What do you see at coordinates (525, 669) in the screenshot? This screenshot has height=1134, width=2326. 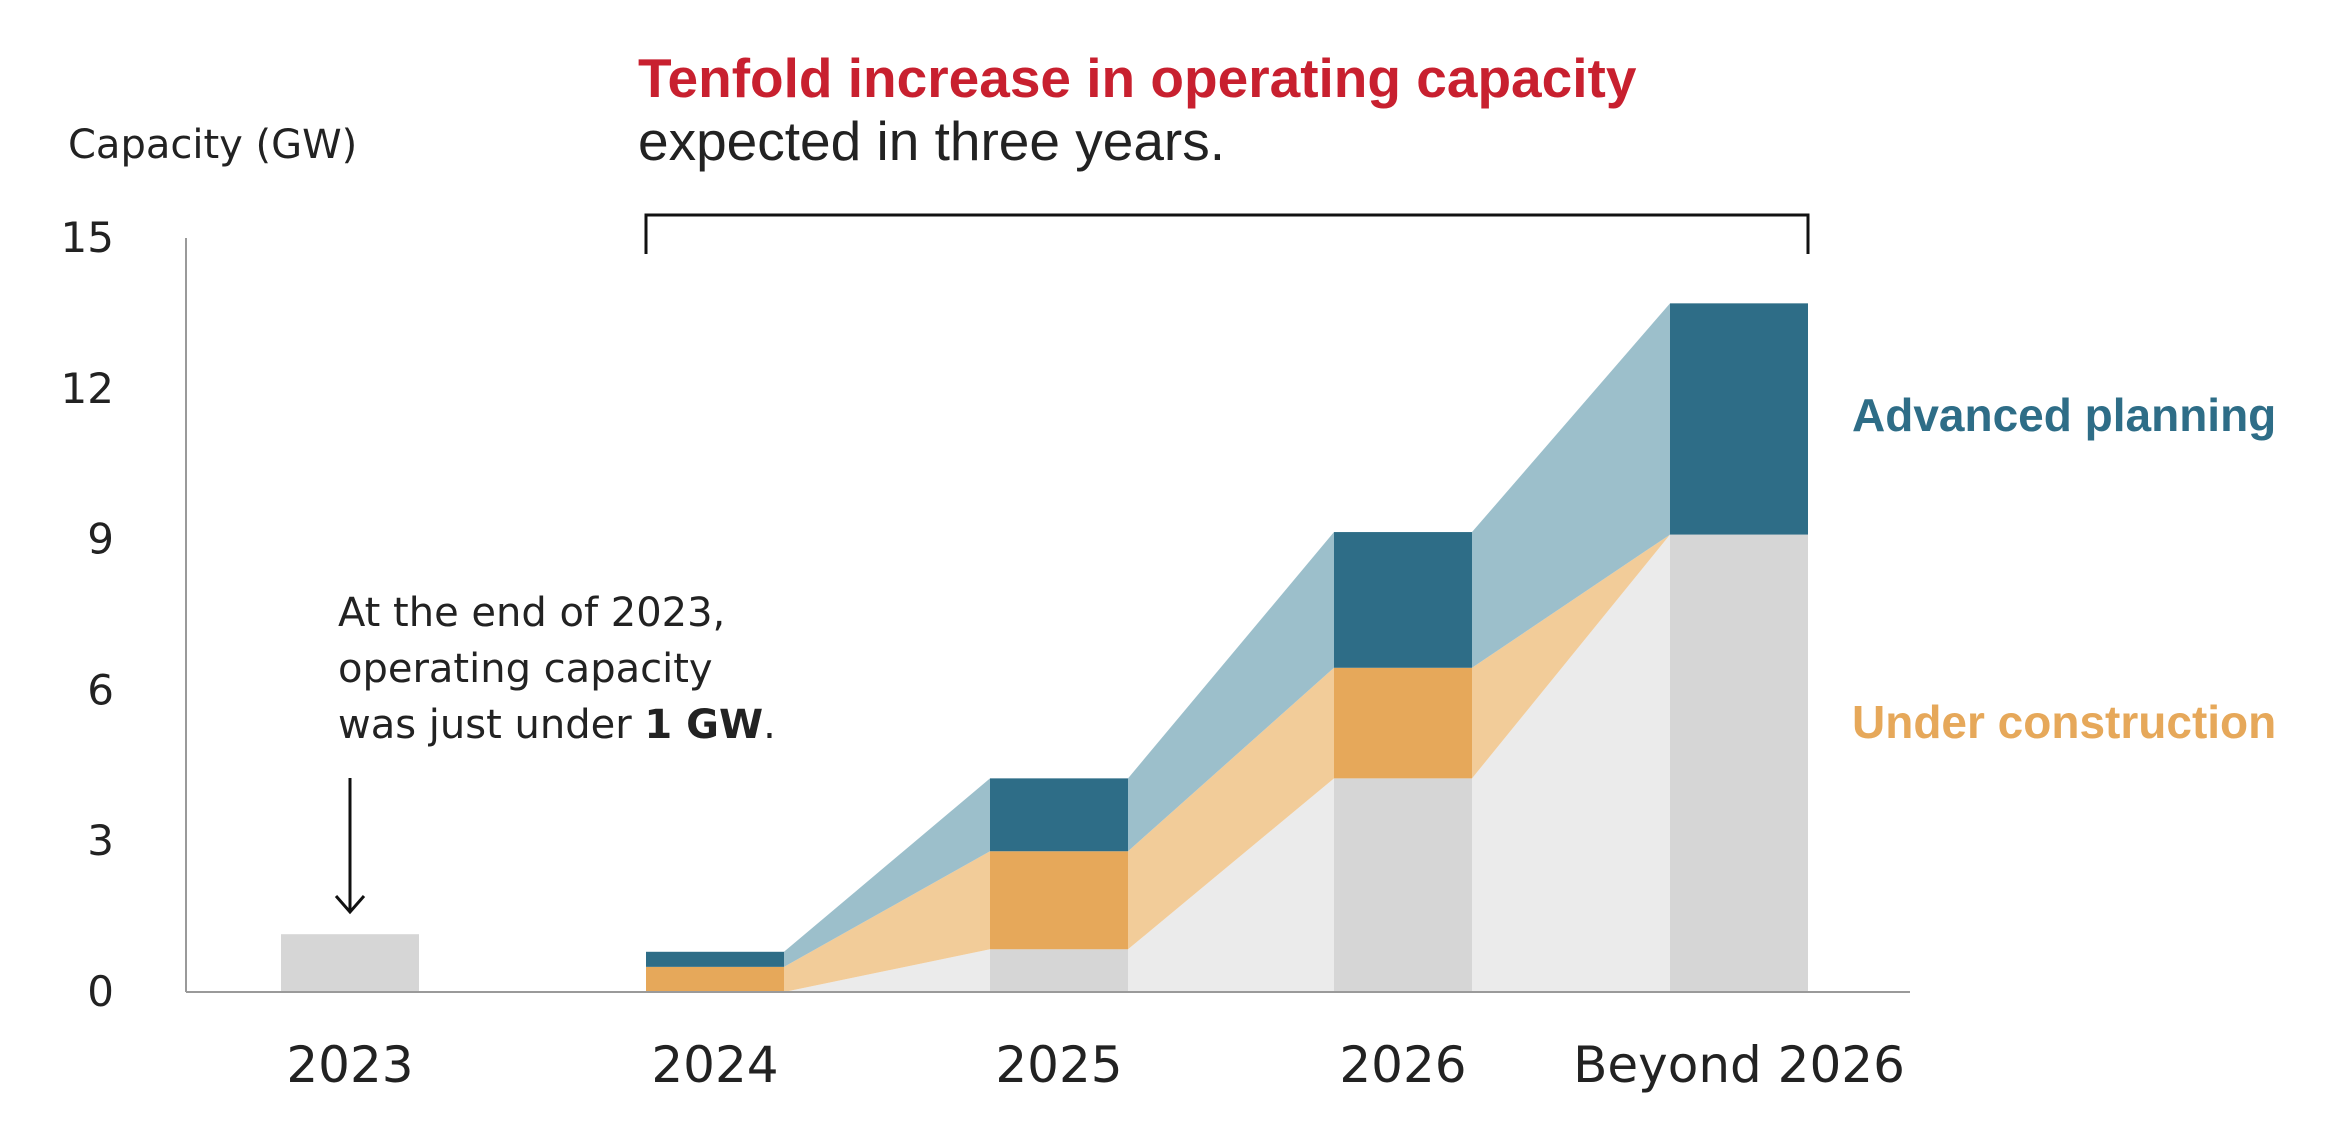 I see `annotation-line-2: operating capacity` at bounding box center [525, 669].